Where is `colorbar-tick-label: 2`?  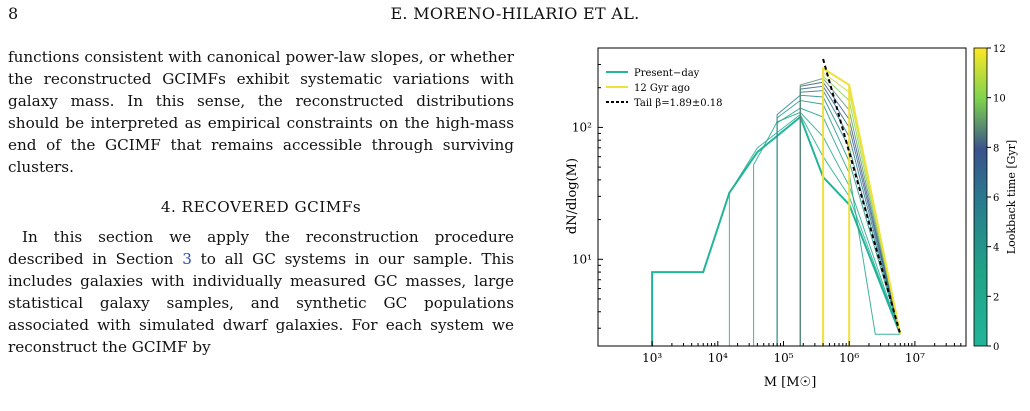
colorbar-tick-label: 2 is located at coordinates (996, 297).